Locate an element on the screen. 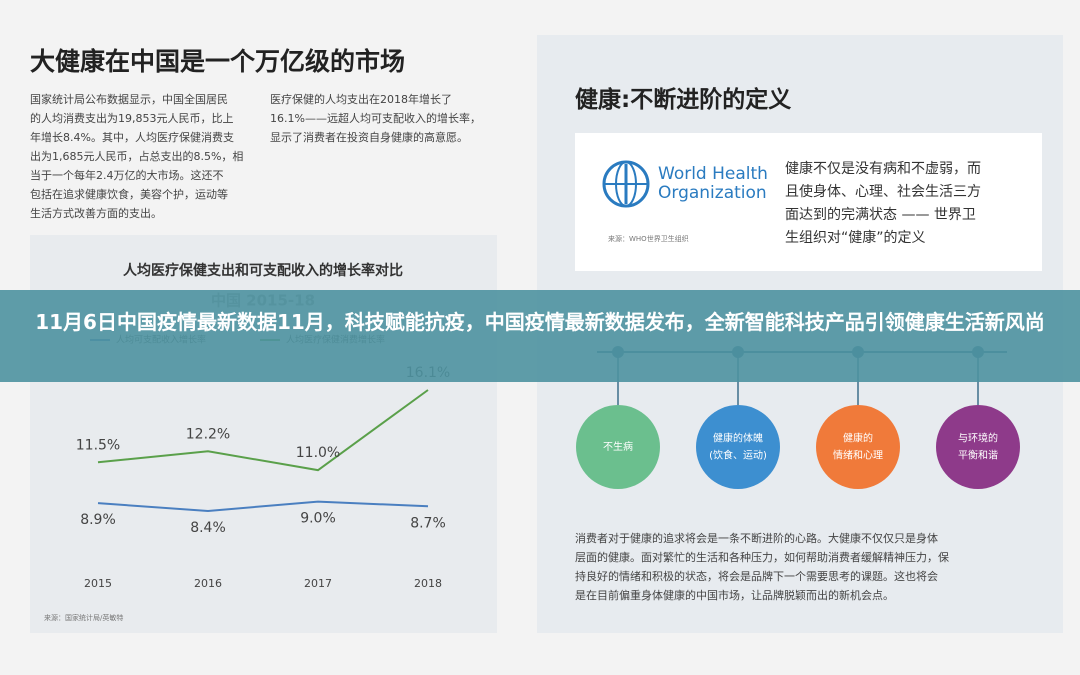  who-logo is located at coordinates (626, 184).